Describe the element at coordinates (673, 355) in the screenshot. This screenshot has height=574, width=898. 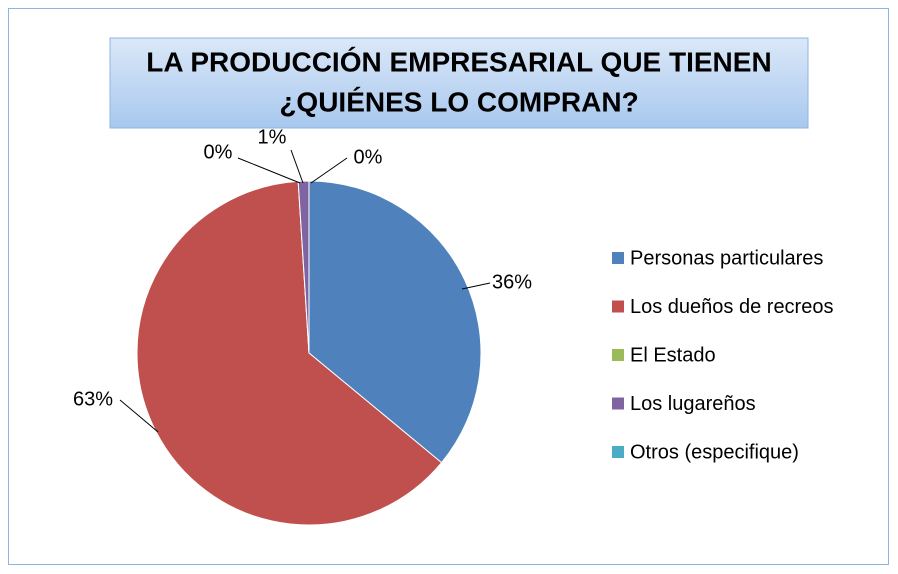
I see `legend-label: El Estado` at that location.